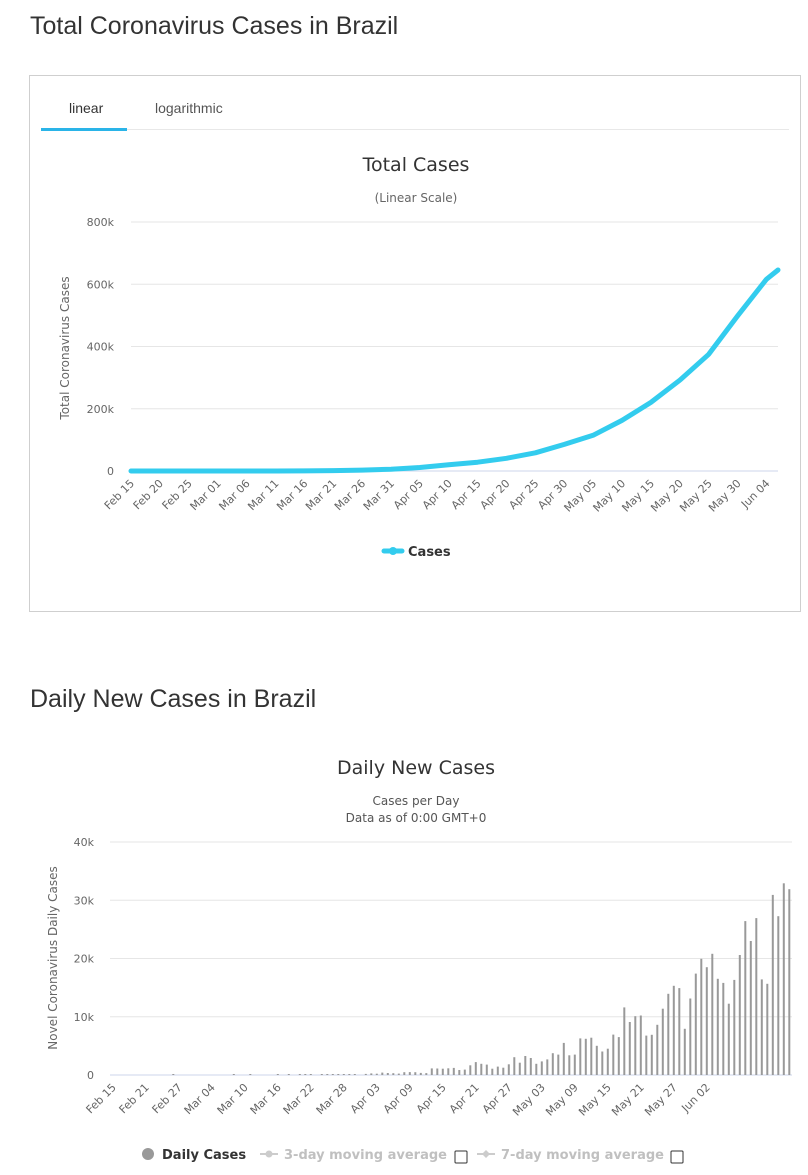  What do you see at coordinates (582, 1155) in the screenshot?
I see `legend-7day-label: 7-day moving average` at bounding box center [582, 1155].